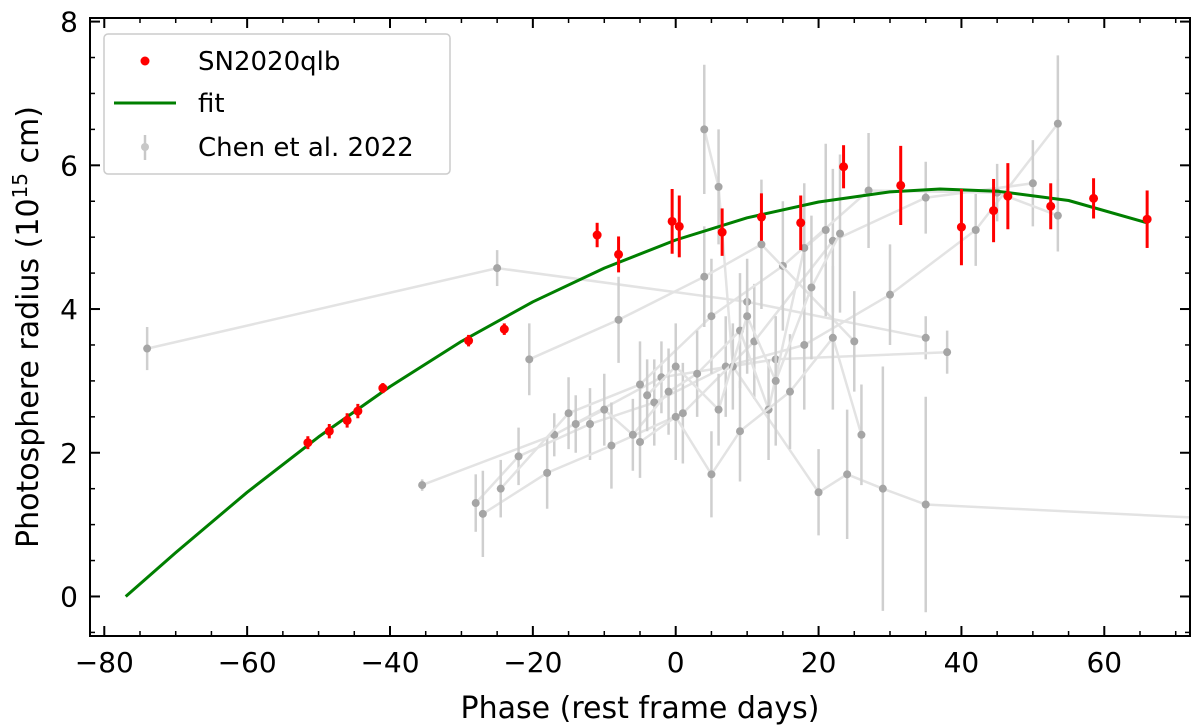 The height and width of the screenshot is (728, 1200). I want to click on x-tick-label: 20, so click(819, 662).